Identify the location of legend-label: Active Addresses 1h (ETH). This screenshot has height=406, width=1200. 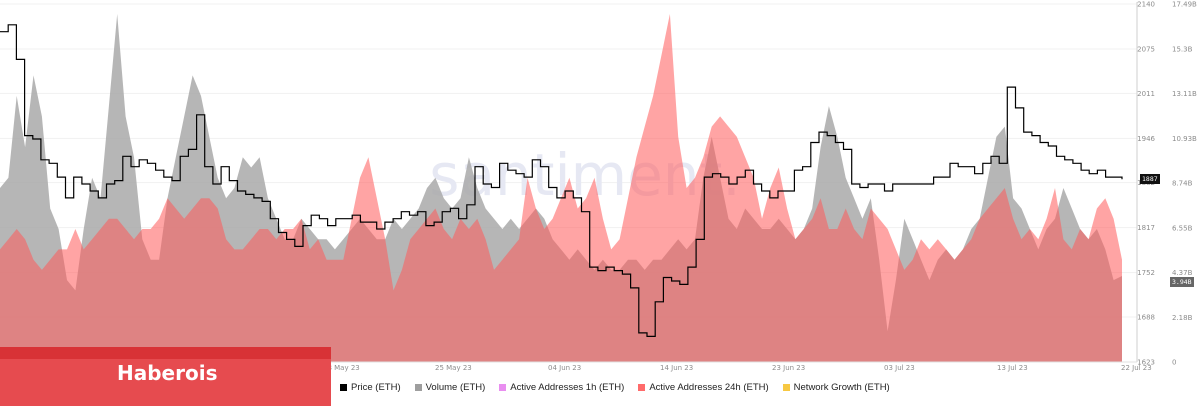
(567, 387).